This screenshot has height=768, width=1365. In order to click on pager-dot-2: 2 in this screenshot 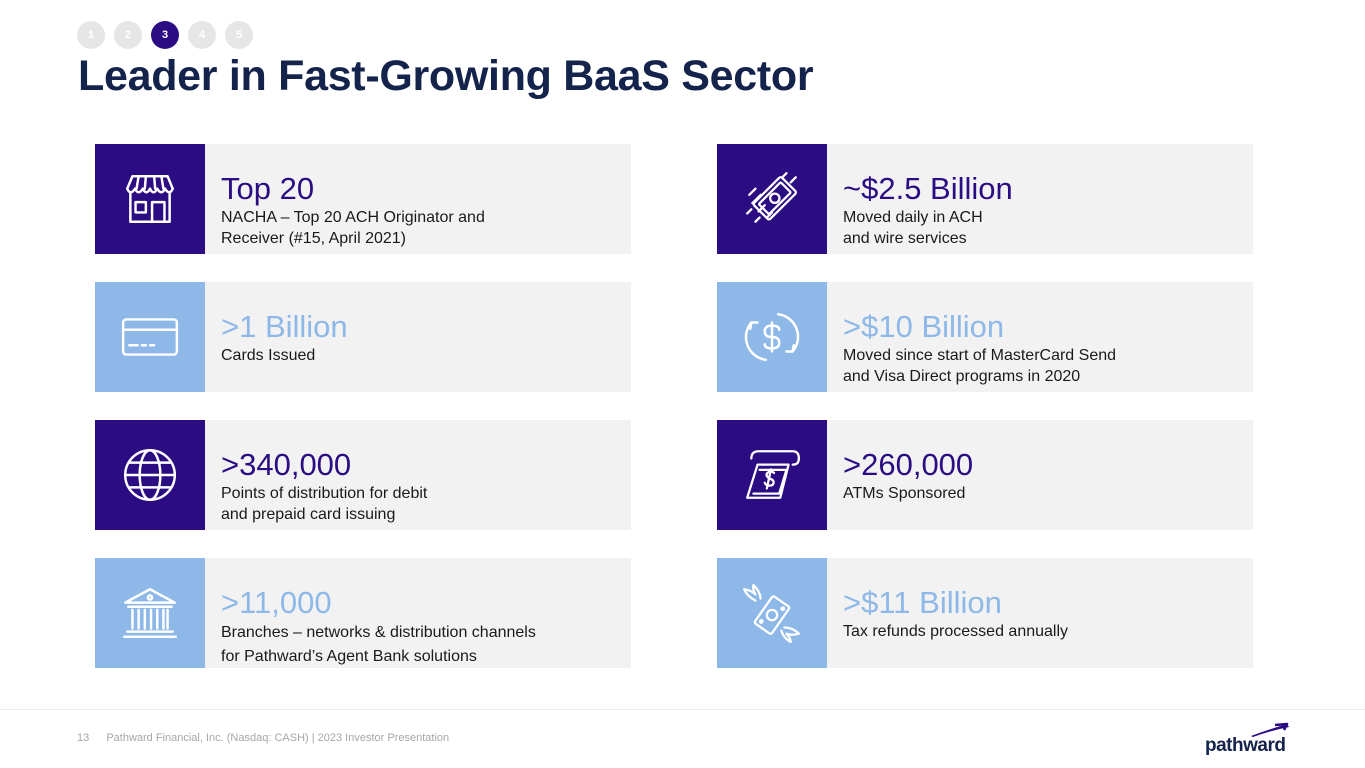, I will do `click(128, 35)`.